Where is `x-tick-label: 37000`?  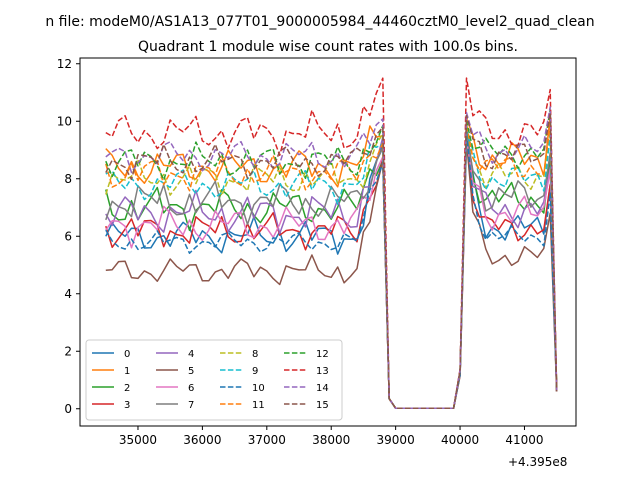
x-tick-label: 37000 is located at coordinates (267, 440).